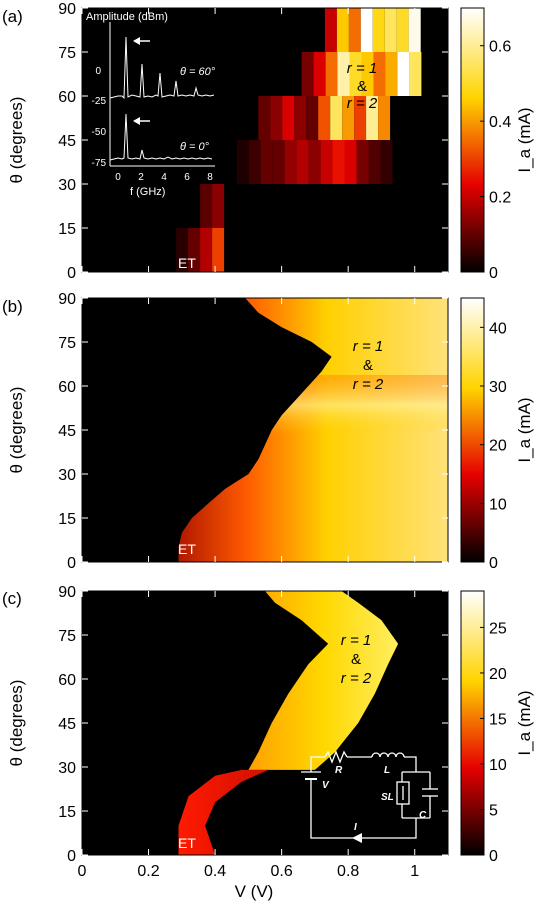 The image size is (543, 909). I want to click on inset-xtick-6: 6, so click(187, 177).